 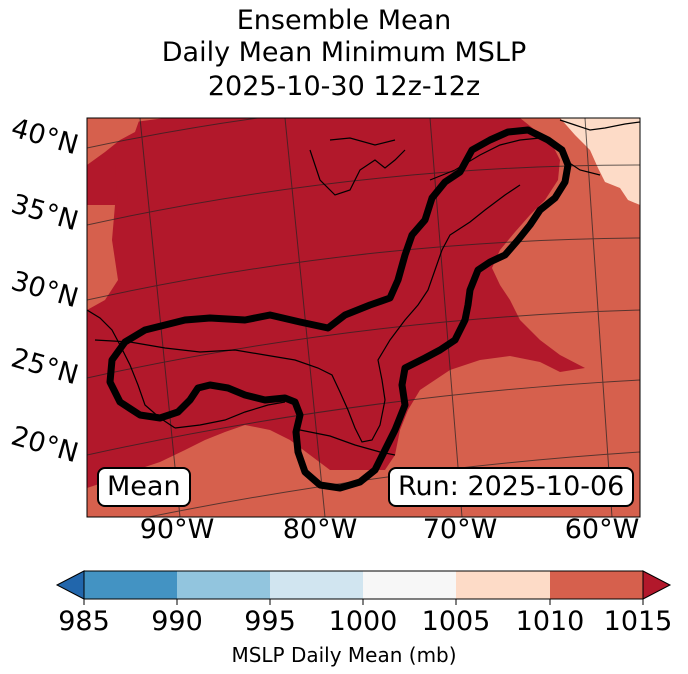 What do you see at coordinates (320, 529) in the screenshot?
I see `lon-label-80w: 80°W` at bounding box center [320, 529].